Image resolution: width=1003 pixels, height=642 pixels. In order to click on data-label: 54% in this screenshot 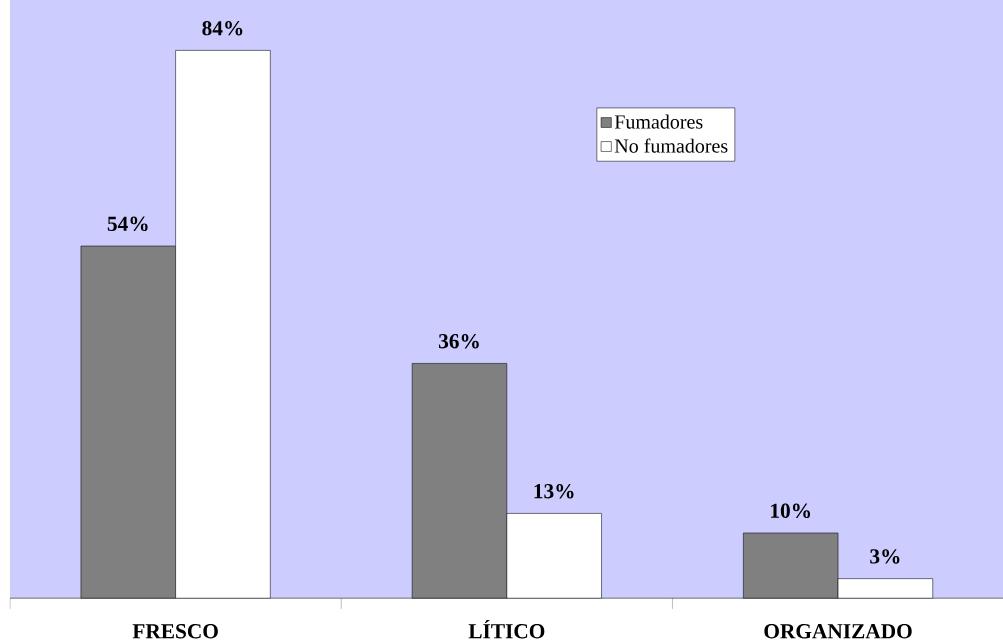, I will do `click(127, 223)`.